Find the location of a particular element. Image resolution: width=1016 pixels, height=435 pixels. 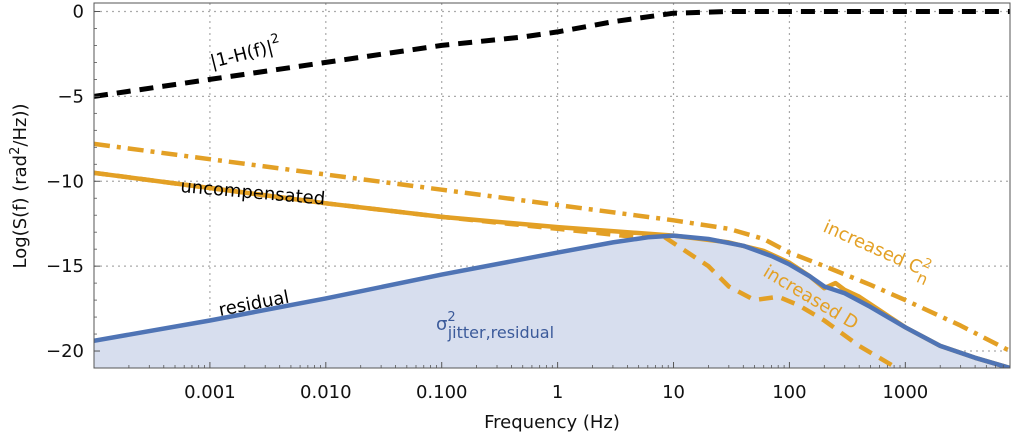

y-axis-title-part1: Log(S(f) (rad is located at coordinates (20, 212).